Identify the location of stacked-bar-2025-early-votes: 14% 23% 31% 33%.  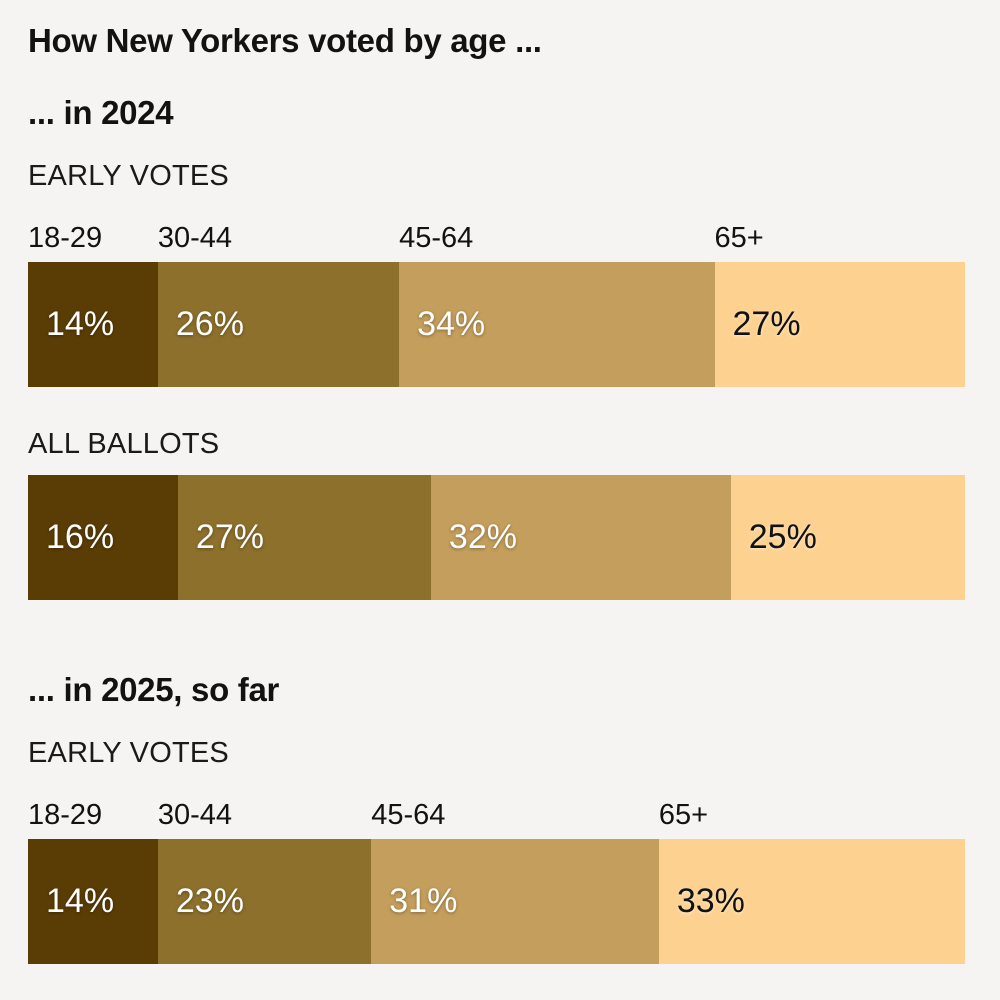
(496, 902).